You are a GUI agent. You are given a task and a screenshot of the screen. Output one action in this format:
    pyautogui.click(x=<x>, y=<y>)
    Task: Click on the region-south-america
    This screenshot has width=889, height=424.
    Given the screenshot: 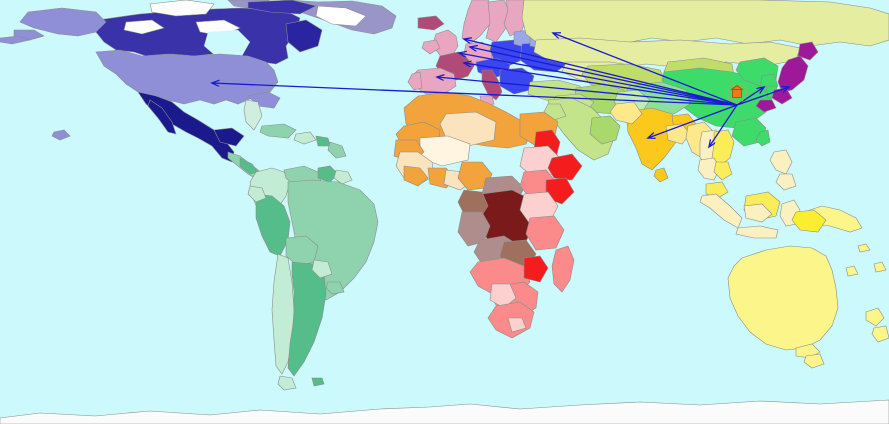 What is the action you would take?
    pyautogui.click(x=313, y=278)
    